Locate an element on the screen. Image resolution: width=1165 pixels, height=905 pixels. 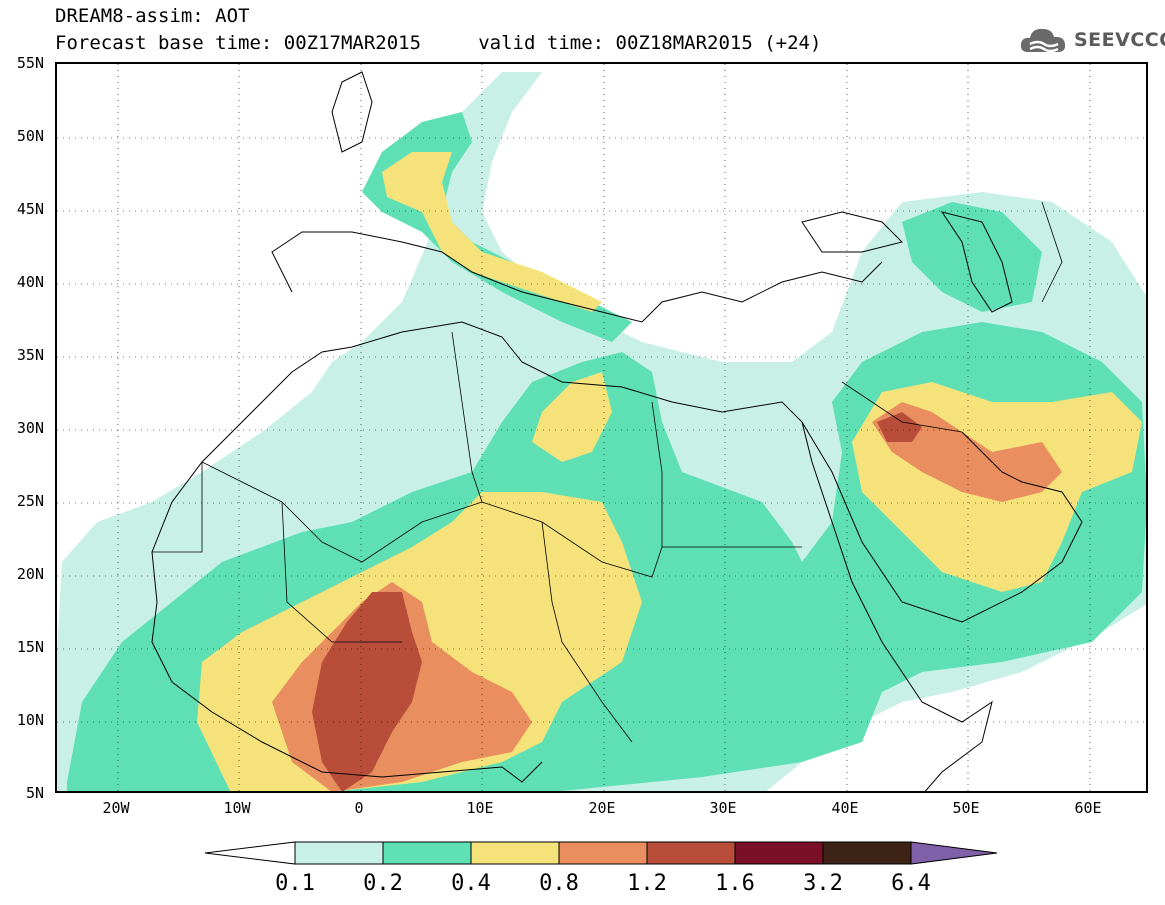
europe-coastline is located at coordinates (577, 277).